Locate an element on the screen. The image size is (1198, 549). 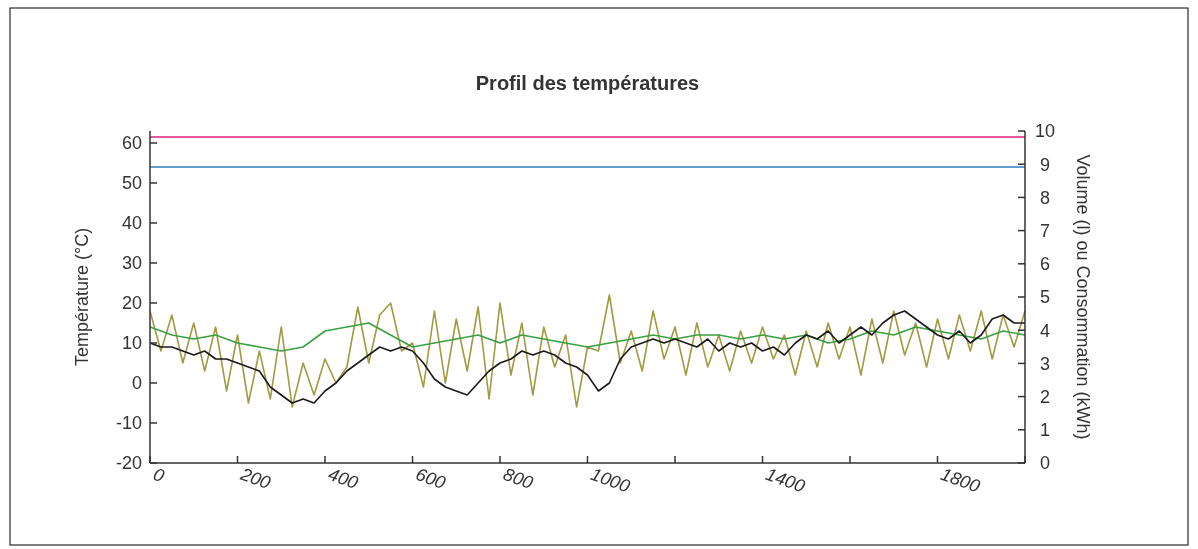
x-tick-label: 0 is located at coordinates (158, 475).